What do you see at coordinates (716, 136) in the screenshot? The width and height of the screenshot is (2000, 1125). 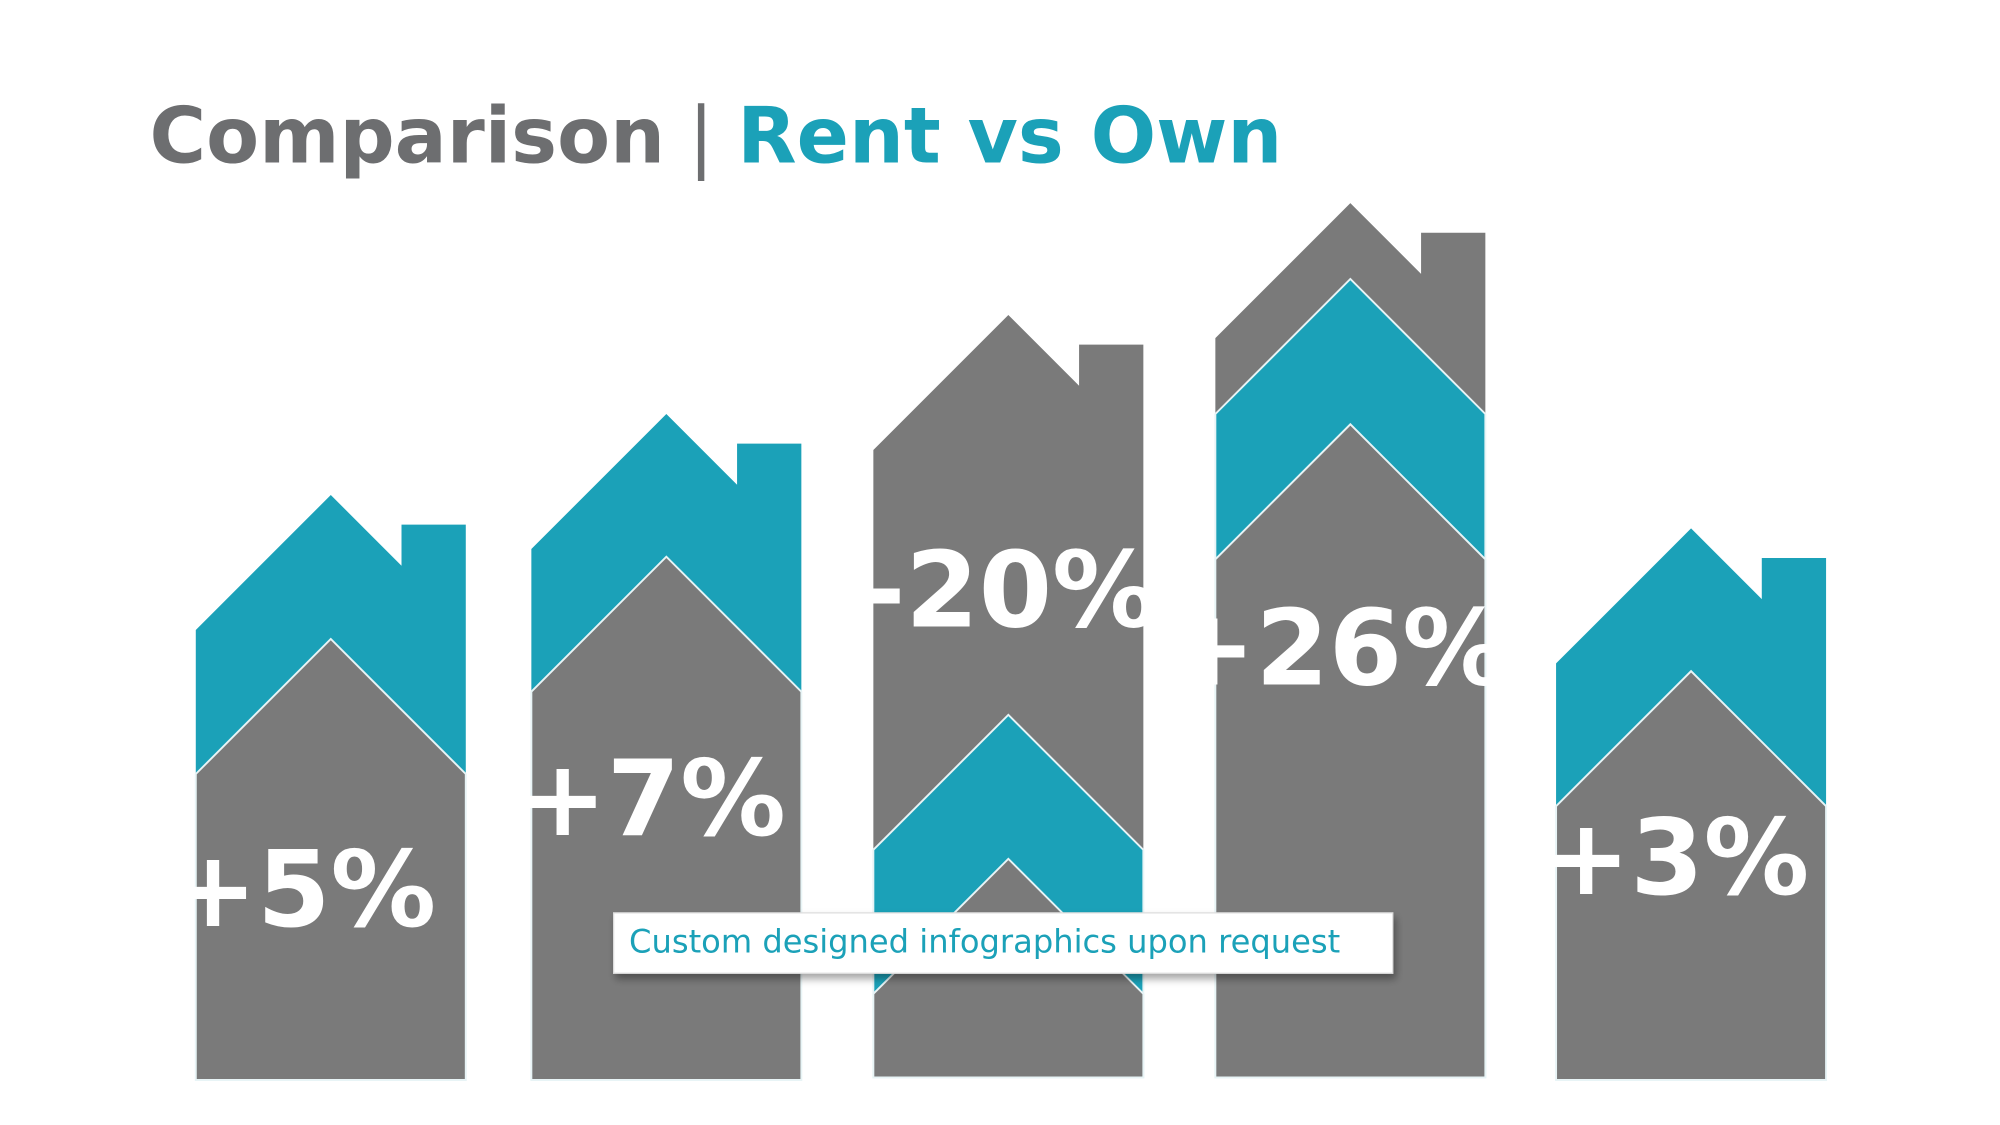 I see `title: Comparison | Rent vs Own` at bounding box center [716, 136].